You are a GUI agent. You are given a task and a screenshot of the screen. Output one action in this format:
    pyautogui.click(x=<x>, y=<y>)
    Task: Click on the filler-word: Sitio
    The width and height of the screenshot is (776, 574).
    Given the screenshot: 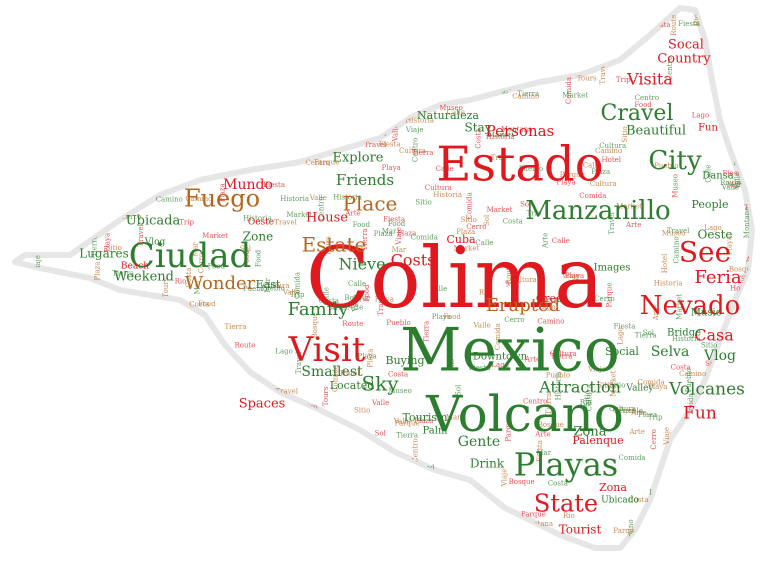 What is the action you would take?
    pyautogui.click(x=458, y=89)
    